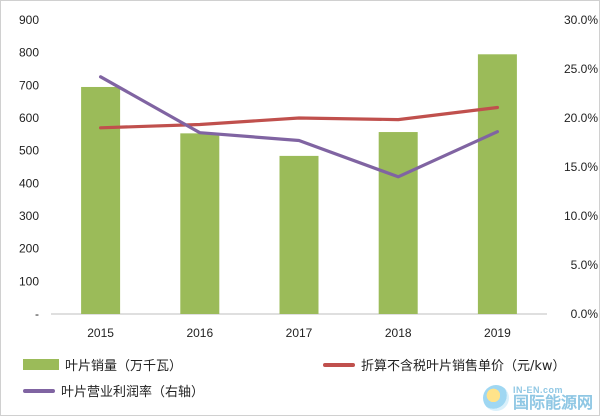 The width and height of the screenshot is (600, 416). Describe the element at coordinates (29, 216) in the screenshot. I see `y-left-tick-label: 300` at that location.